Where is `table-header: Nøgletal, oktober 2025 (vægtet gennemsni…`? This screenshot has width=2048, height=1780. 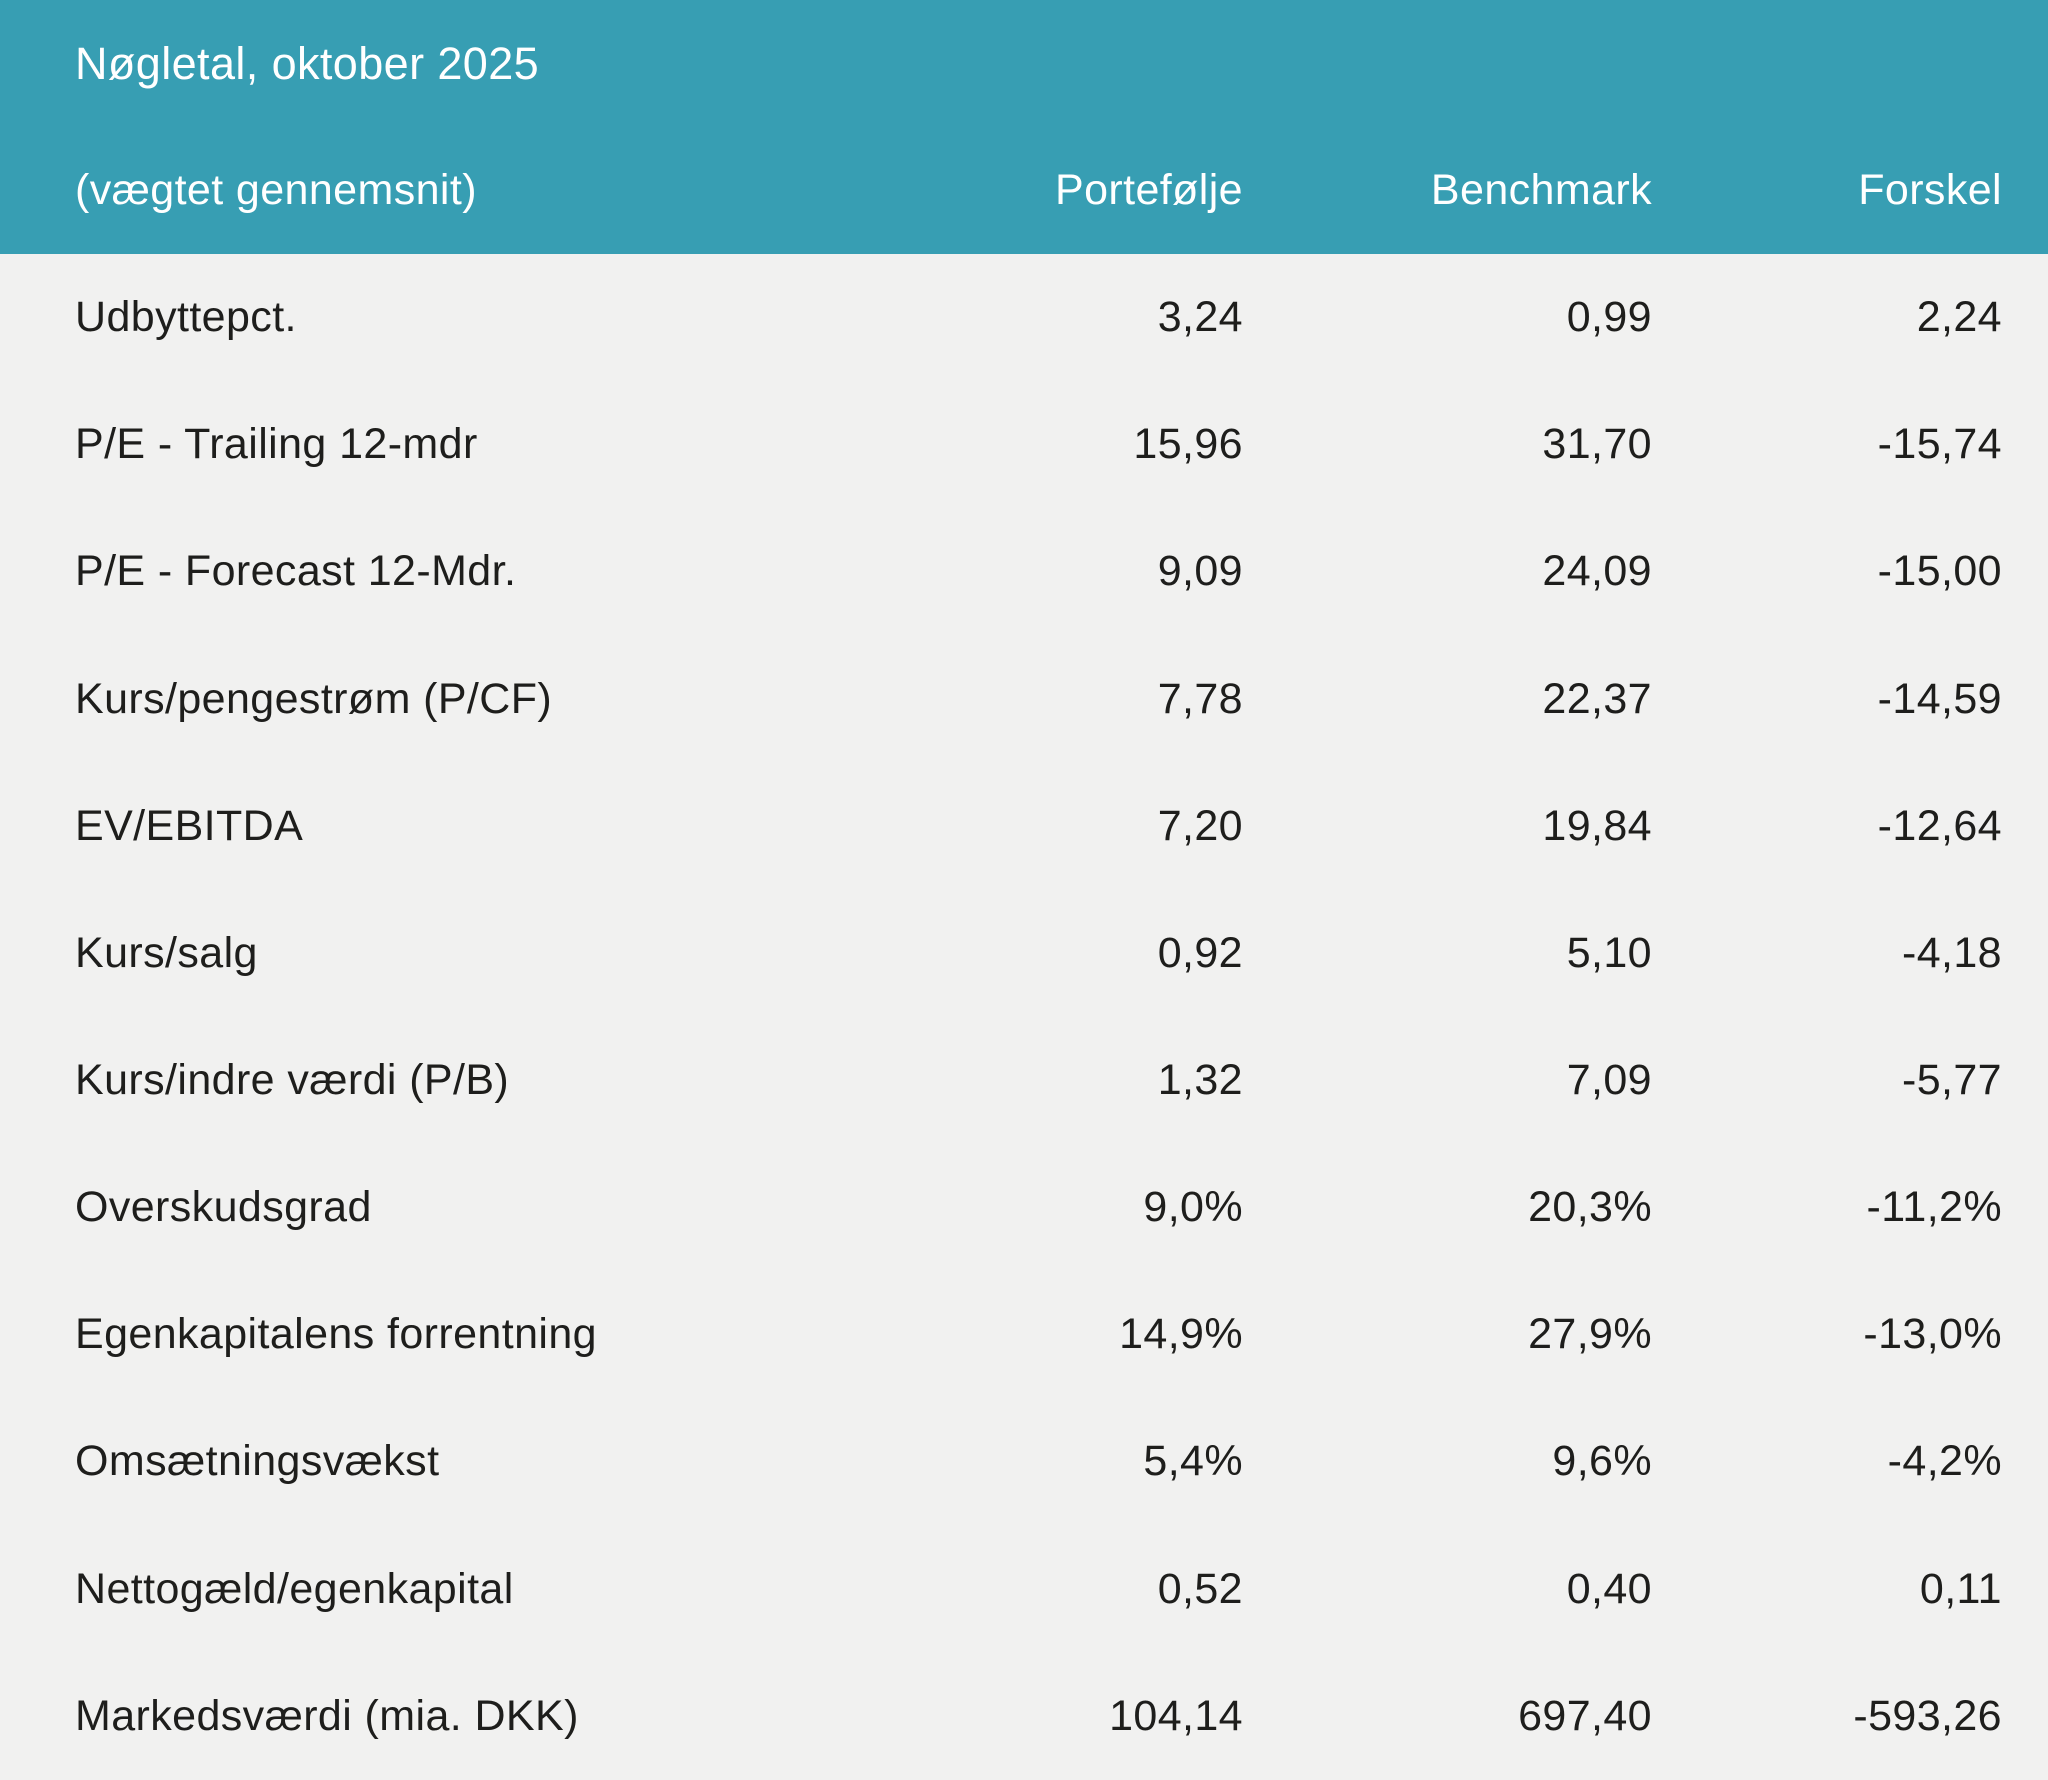
table-header: Nøgletal, oktober 2025 (vægtet gennemsni… is located at coordinates (1024, 127).